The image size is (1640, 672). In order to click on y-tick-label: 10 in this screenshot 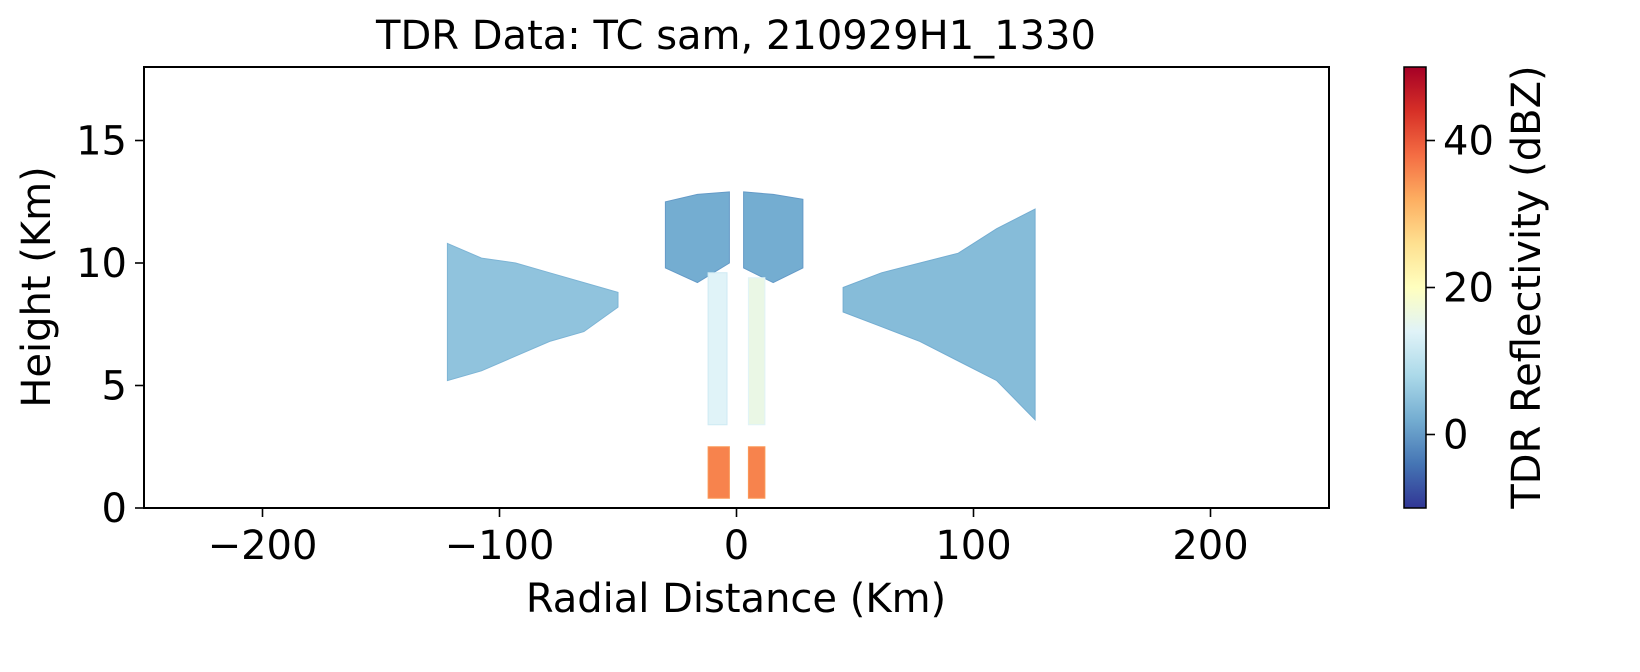, I will do `click(101, 264)`.